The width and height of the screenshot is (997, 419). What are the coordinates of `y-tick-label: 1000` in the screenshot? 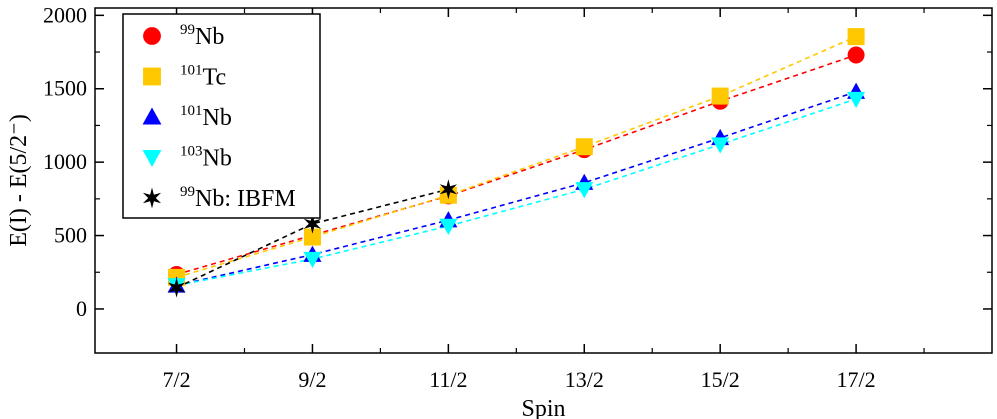 It's located at (65, 161).